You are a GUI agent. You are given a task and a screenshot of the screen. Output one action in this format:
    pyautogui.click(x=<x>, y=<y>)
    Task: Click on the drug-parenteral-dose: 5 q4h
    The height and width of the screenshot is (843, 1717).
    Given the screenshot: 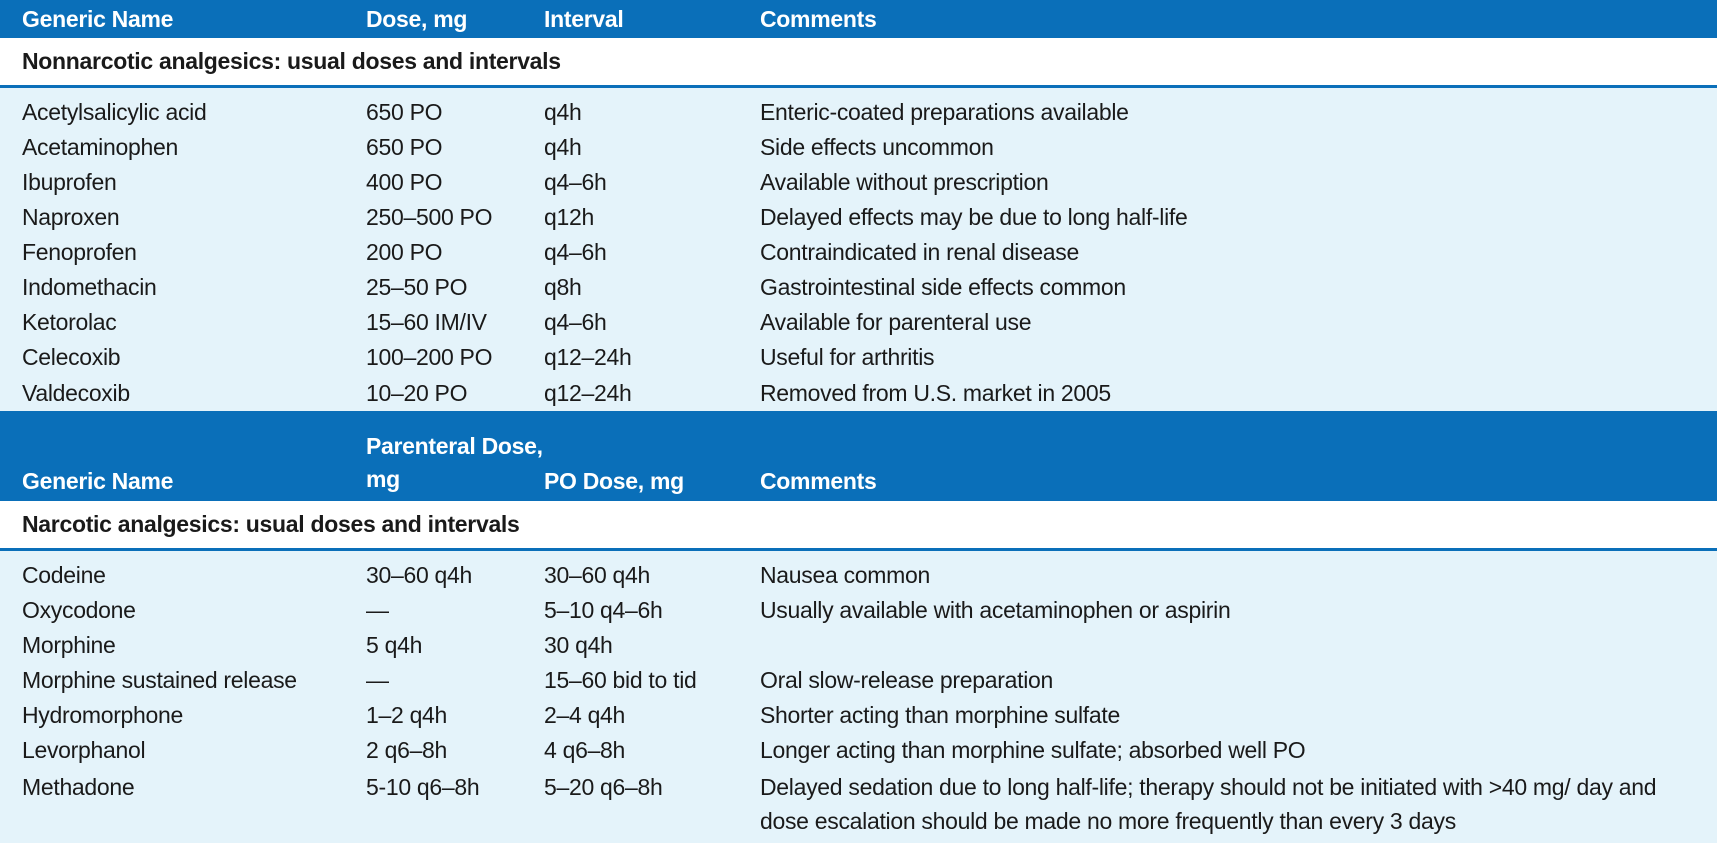 What is the action you would take?
    pyautogui.click(x=394, y=644)
    